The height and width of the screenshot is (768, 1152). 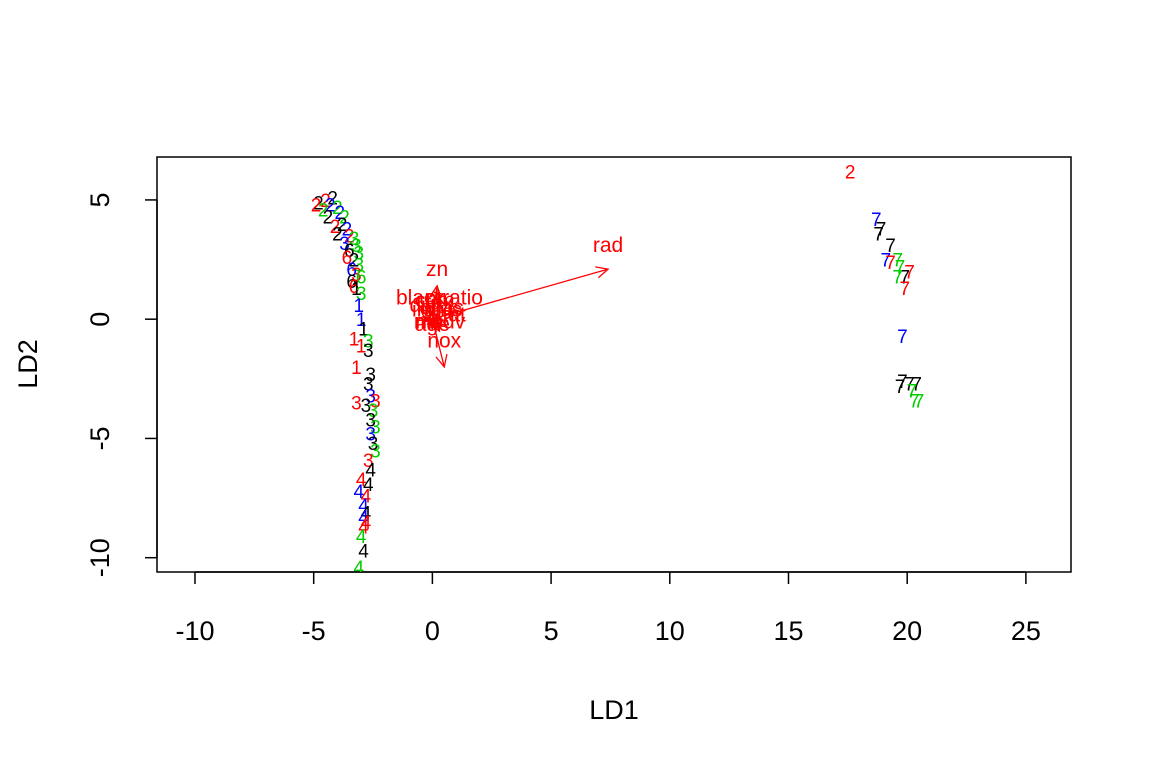 I want to click on y-tick-label: -5, so click(x=100, y=438).